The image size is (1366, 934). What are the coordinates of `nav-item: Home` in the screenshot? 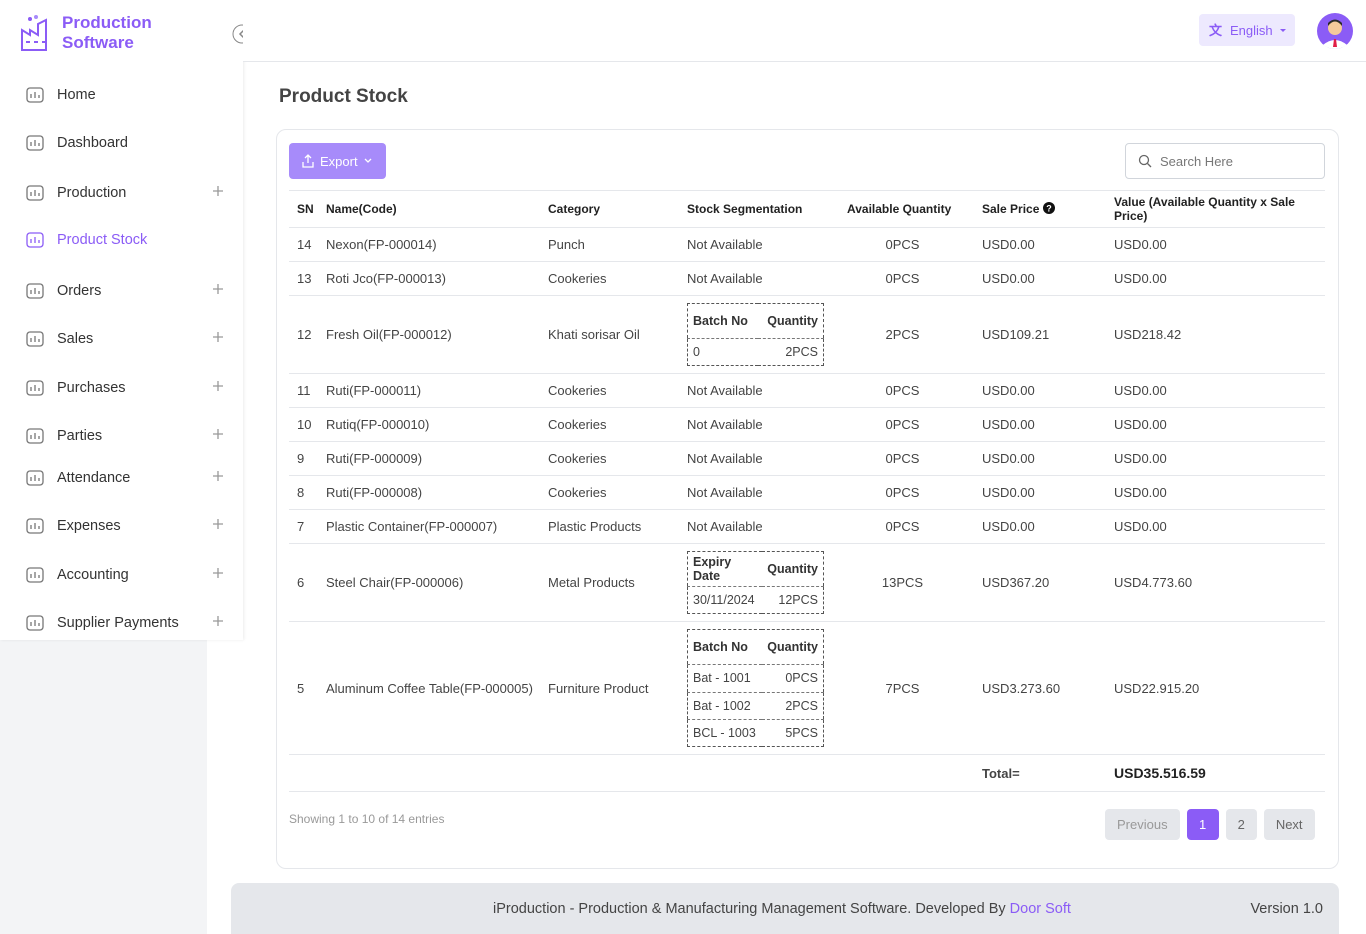 It's located at (121, 95).